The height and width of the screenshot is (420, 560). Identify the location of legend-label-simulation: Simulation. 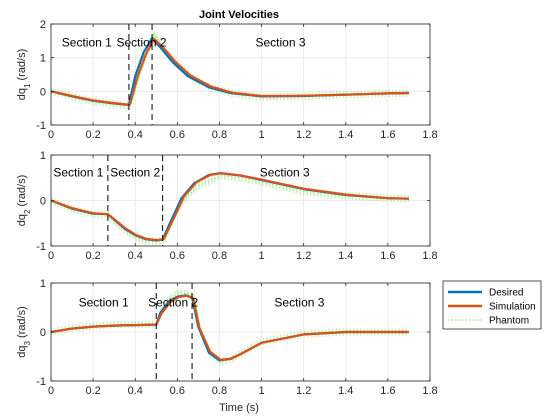
(512, 307).